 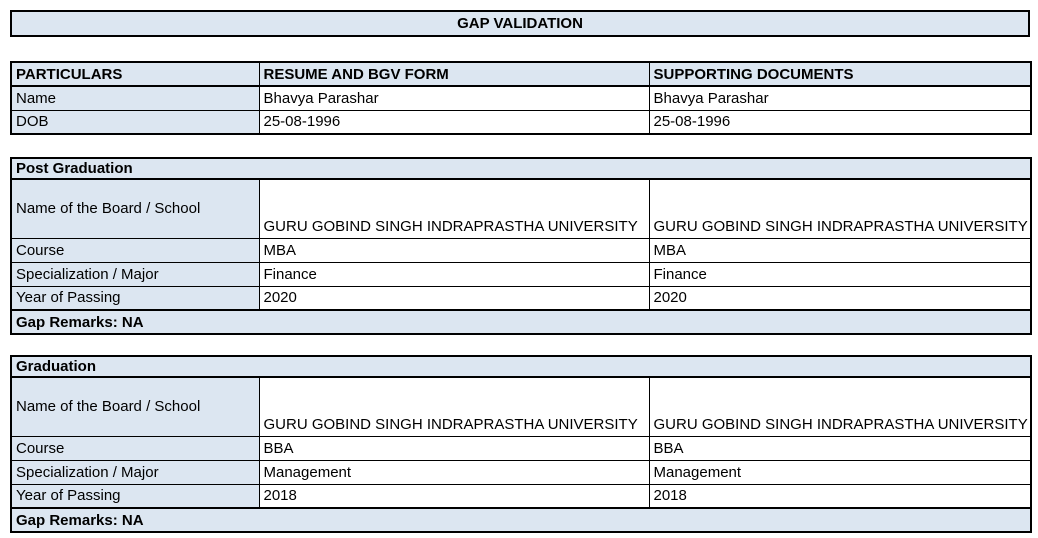 I want to click on pg-specialization-label: Specialization / Major, so click(x=135, y=274).